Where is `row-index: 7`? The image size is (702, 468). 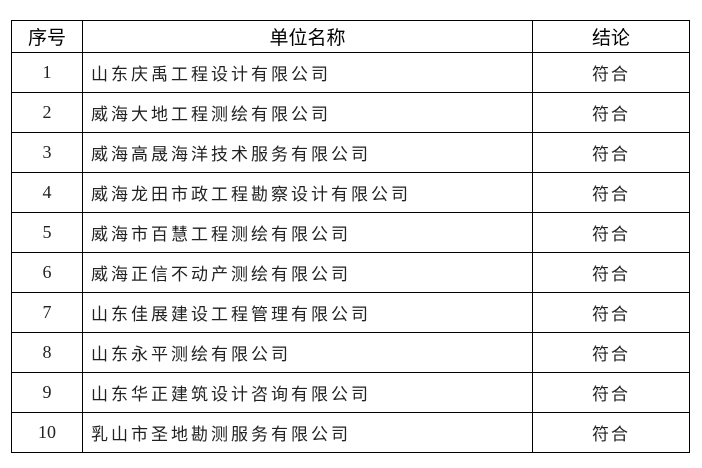
row-index: 7 is located at coordinates (47, 312).